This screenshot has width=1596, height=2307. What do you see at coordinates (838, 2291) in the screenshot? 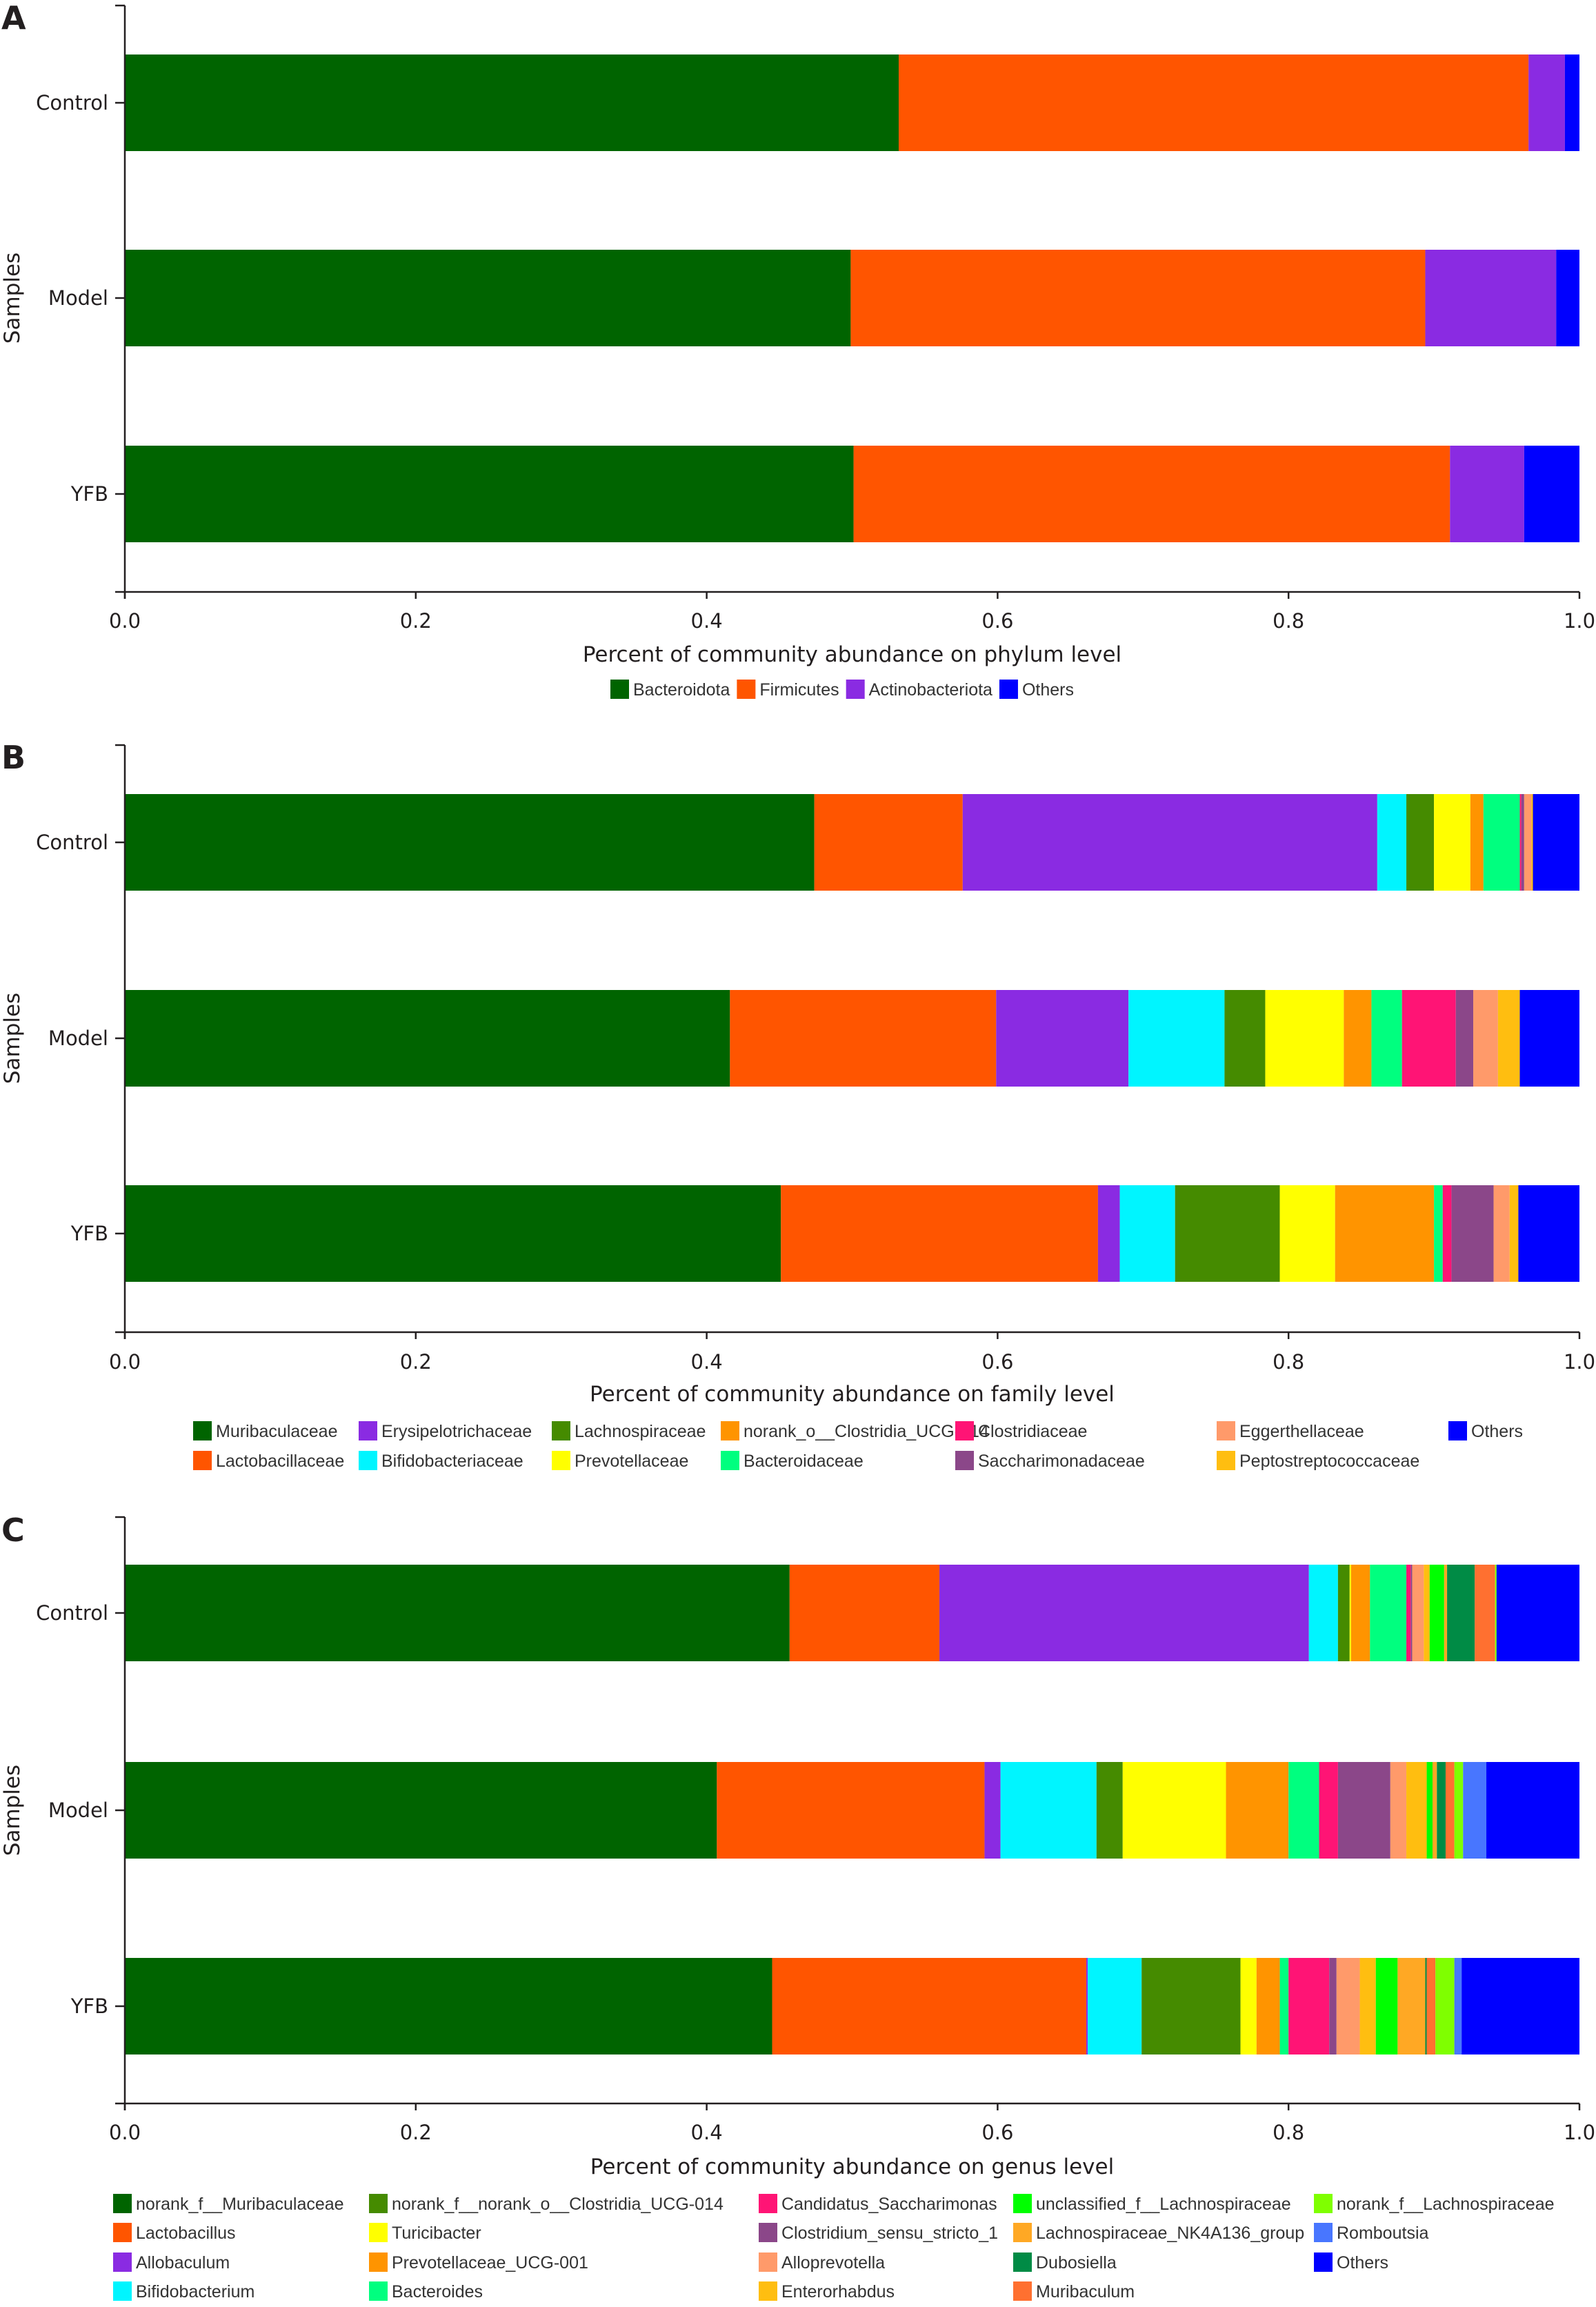
I see `legend-label-enterorhabdus: Enterorhabdus` at bounding box center [838, 2291].